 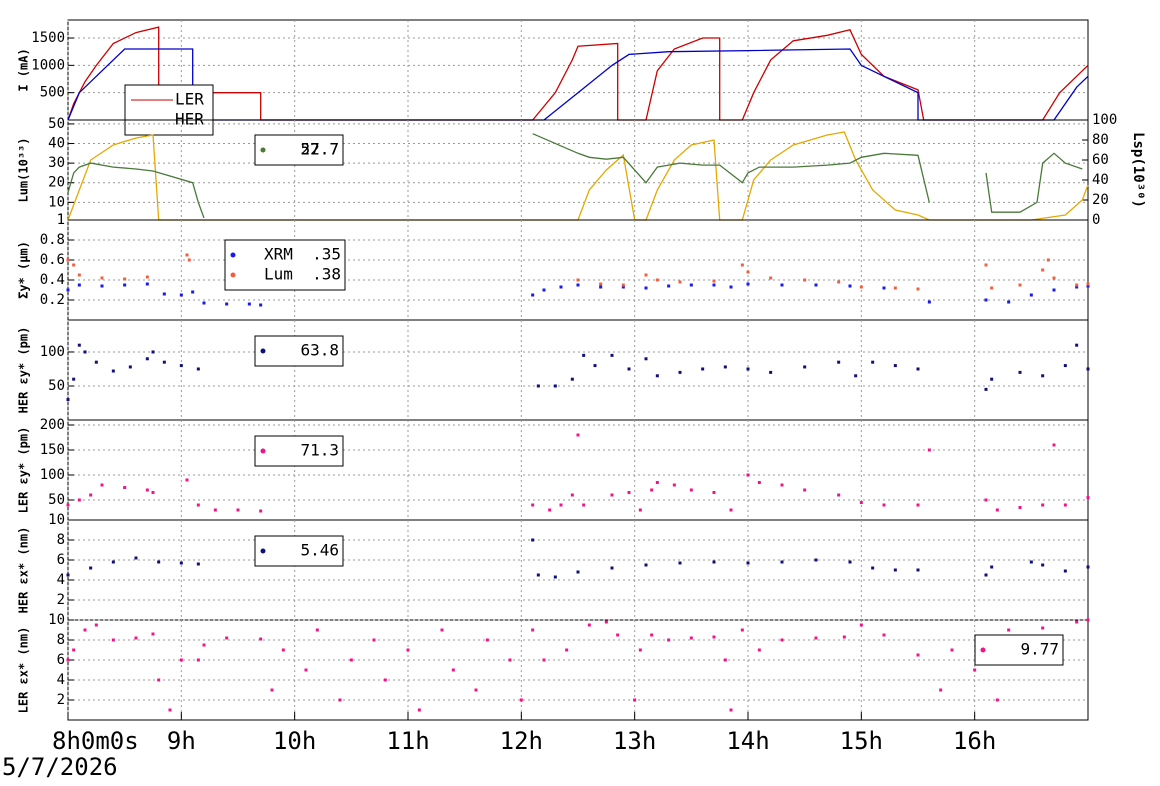 I want to click on y-tick-label: 2, so click(x=61, y=600).